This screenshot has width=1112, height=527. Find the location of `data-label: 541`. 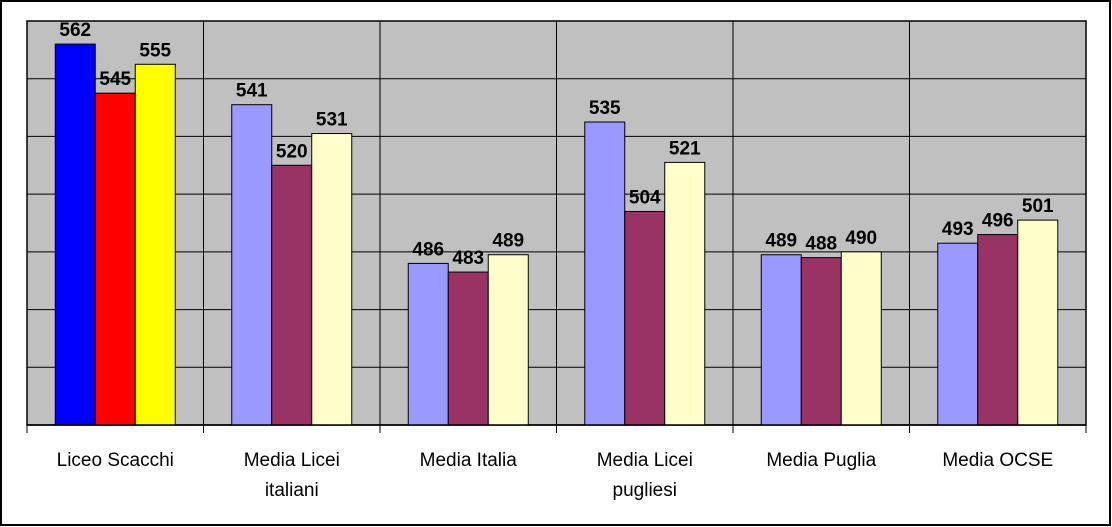

data-label: 541 is located at coordinates (252, 91).